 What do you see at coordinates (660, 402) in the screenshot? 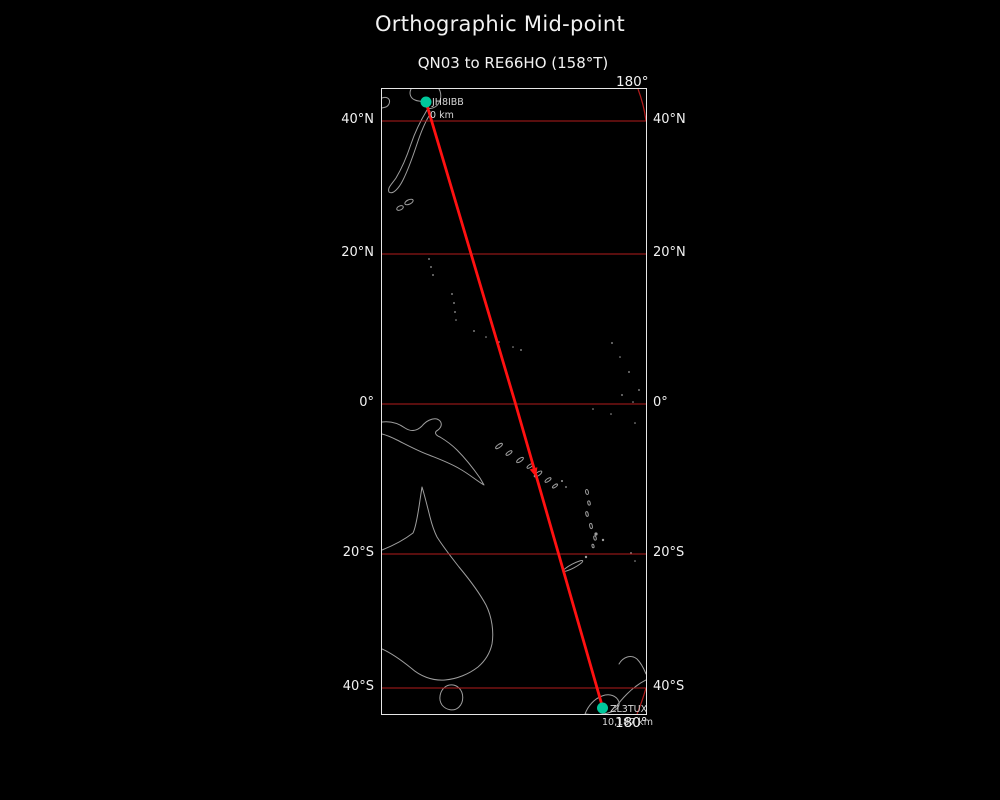
I see `lat-tick-right-0: 0°` at bounding box center [660, 402].